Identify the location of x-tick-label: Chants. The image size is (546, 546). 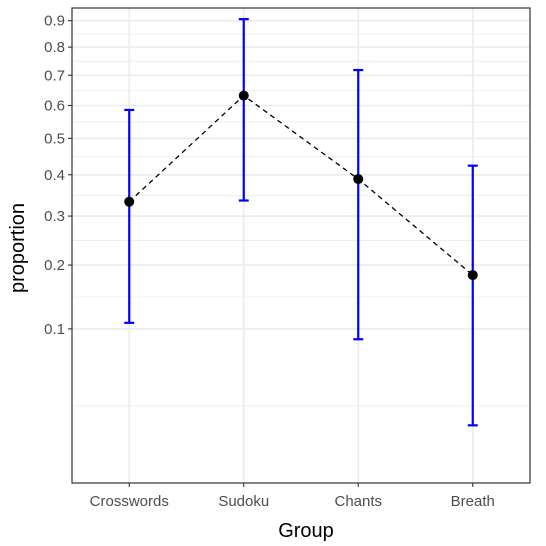
(358, 501).